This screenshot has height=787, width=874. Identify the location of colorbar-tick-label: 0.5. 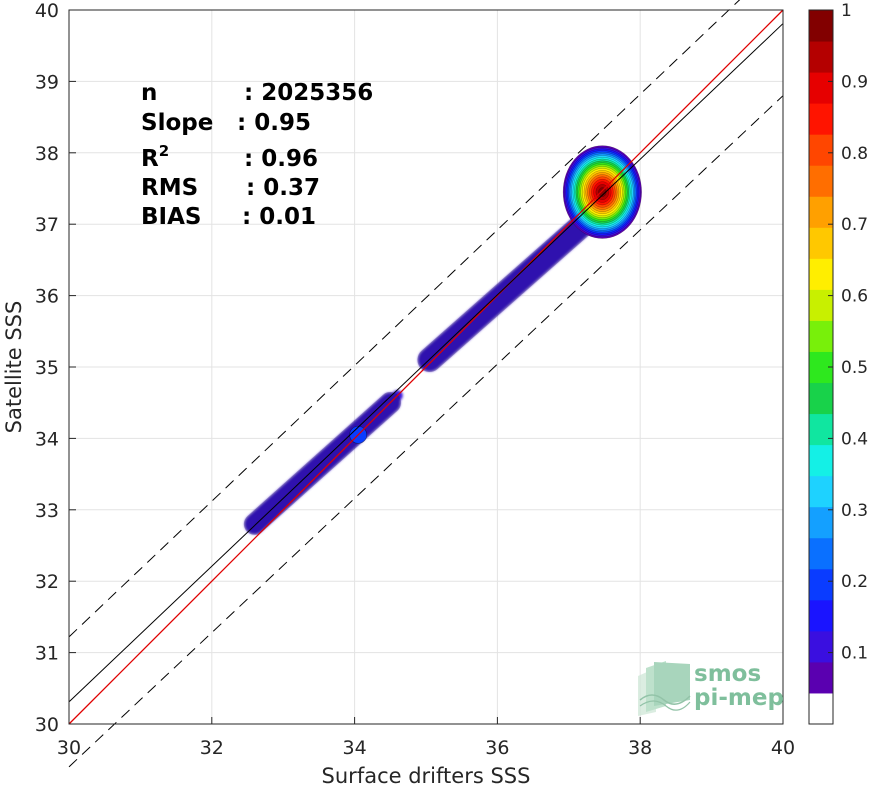
(854, 368).